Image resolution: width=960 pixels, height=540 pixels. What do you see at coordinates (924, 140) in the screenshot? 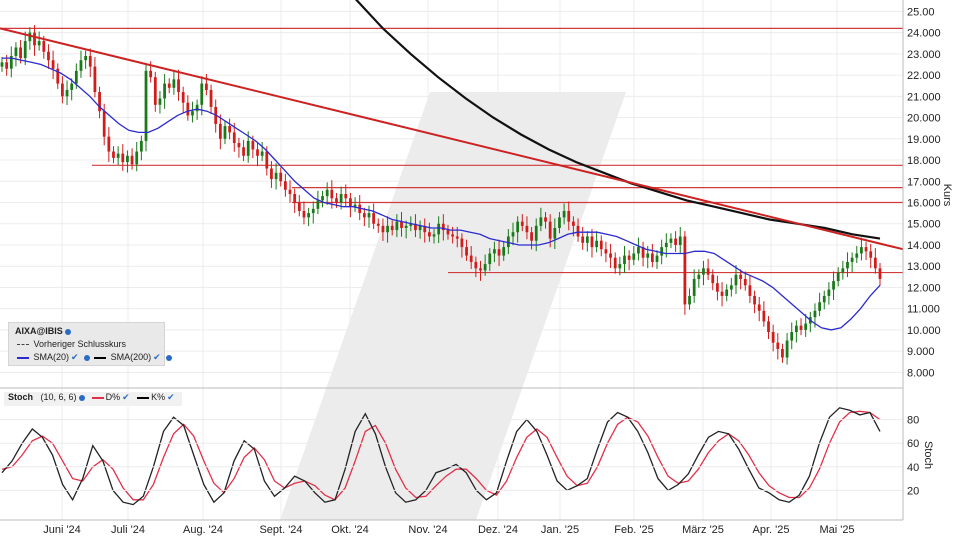
I see `y-tick-label: 19.000` at bounding box center [924, 140].